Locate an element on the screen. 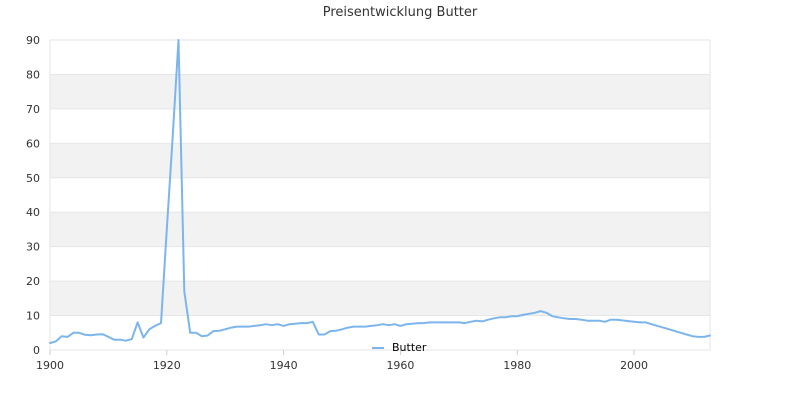  x-tick-label: 1900 is located at coordinates (50, 365).